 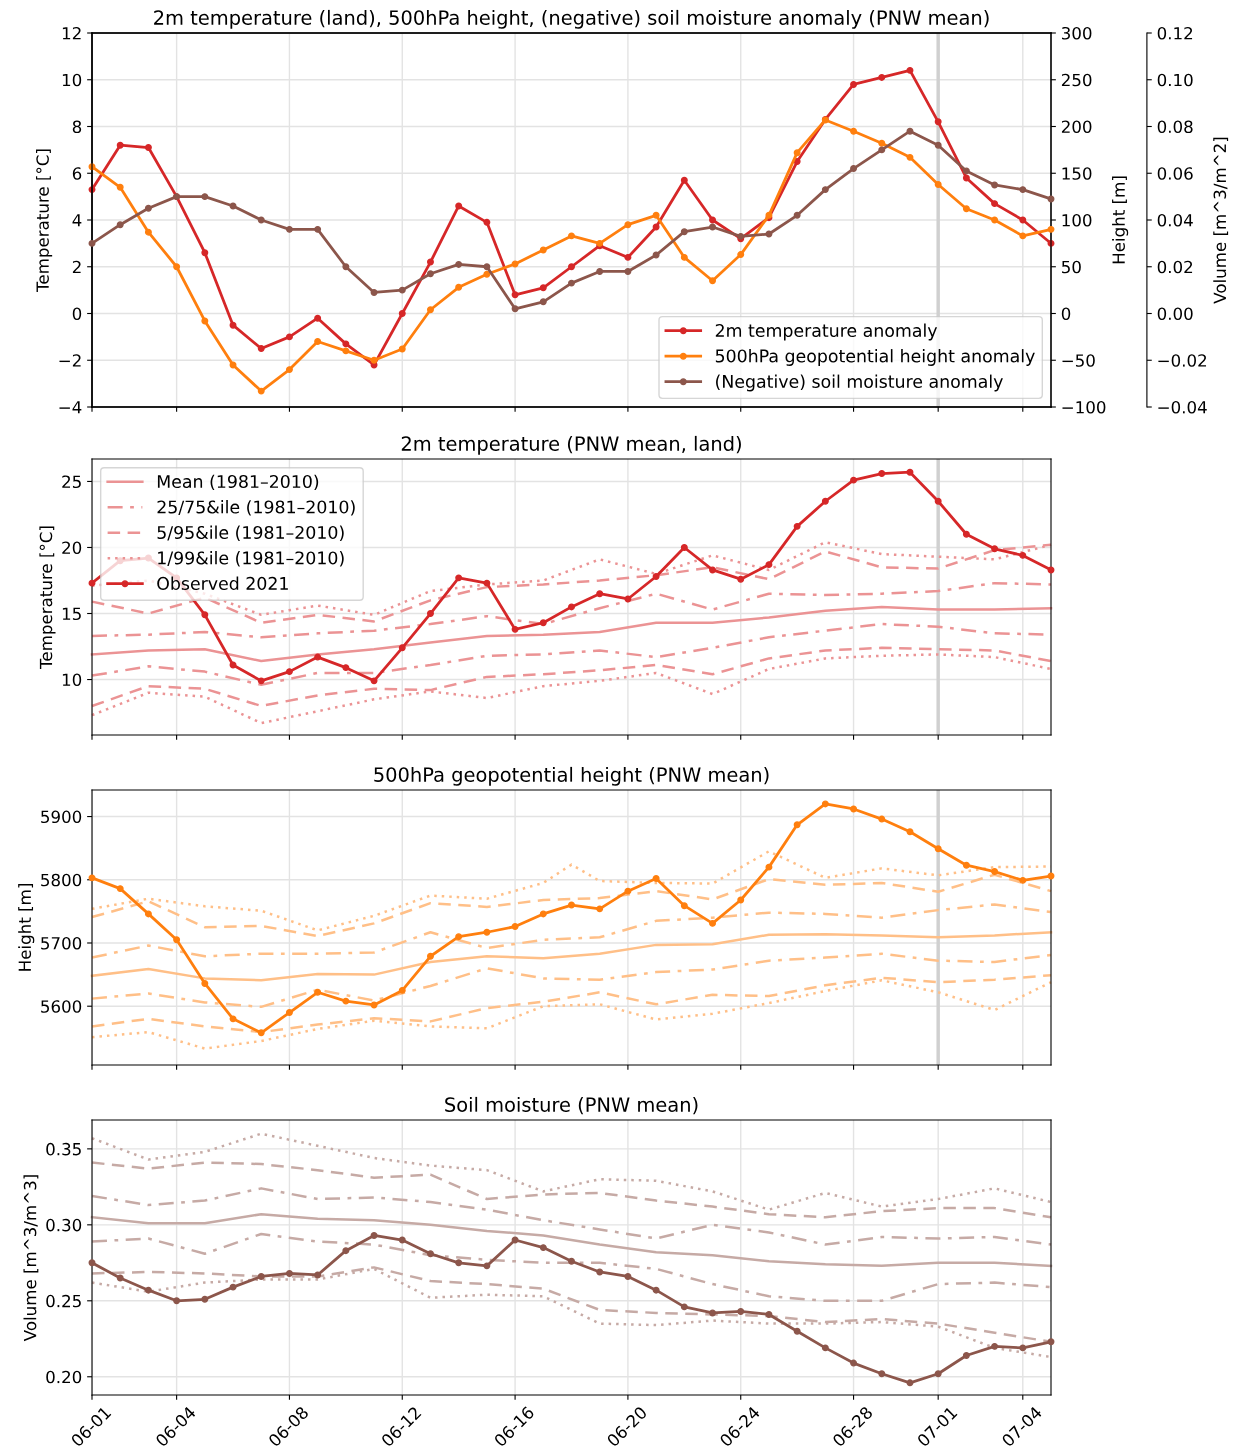 What do you see at coordinates (61, 880) in the screenshot?
I see `y-tick-label: 5800` at bounding box center [61, 880].